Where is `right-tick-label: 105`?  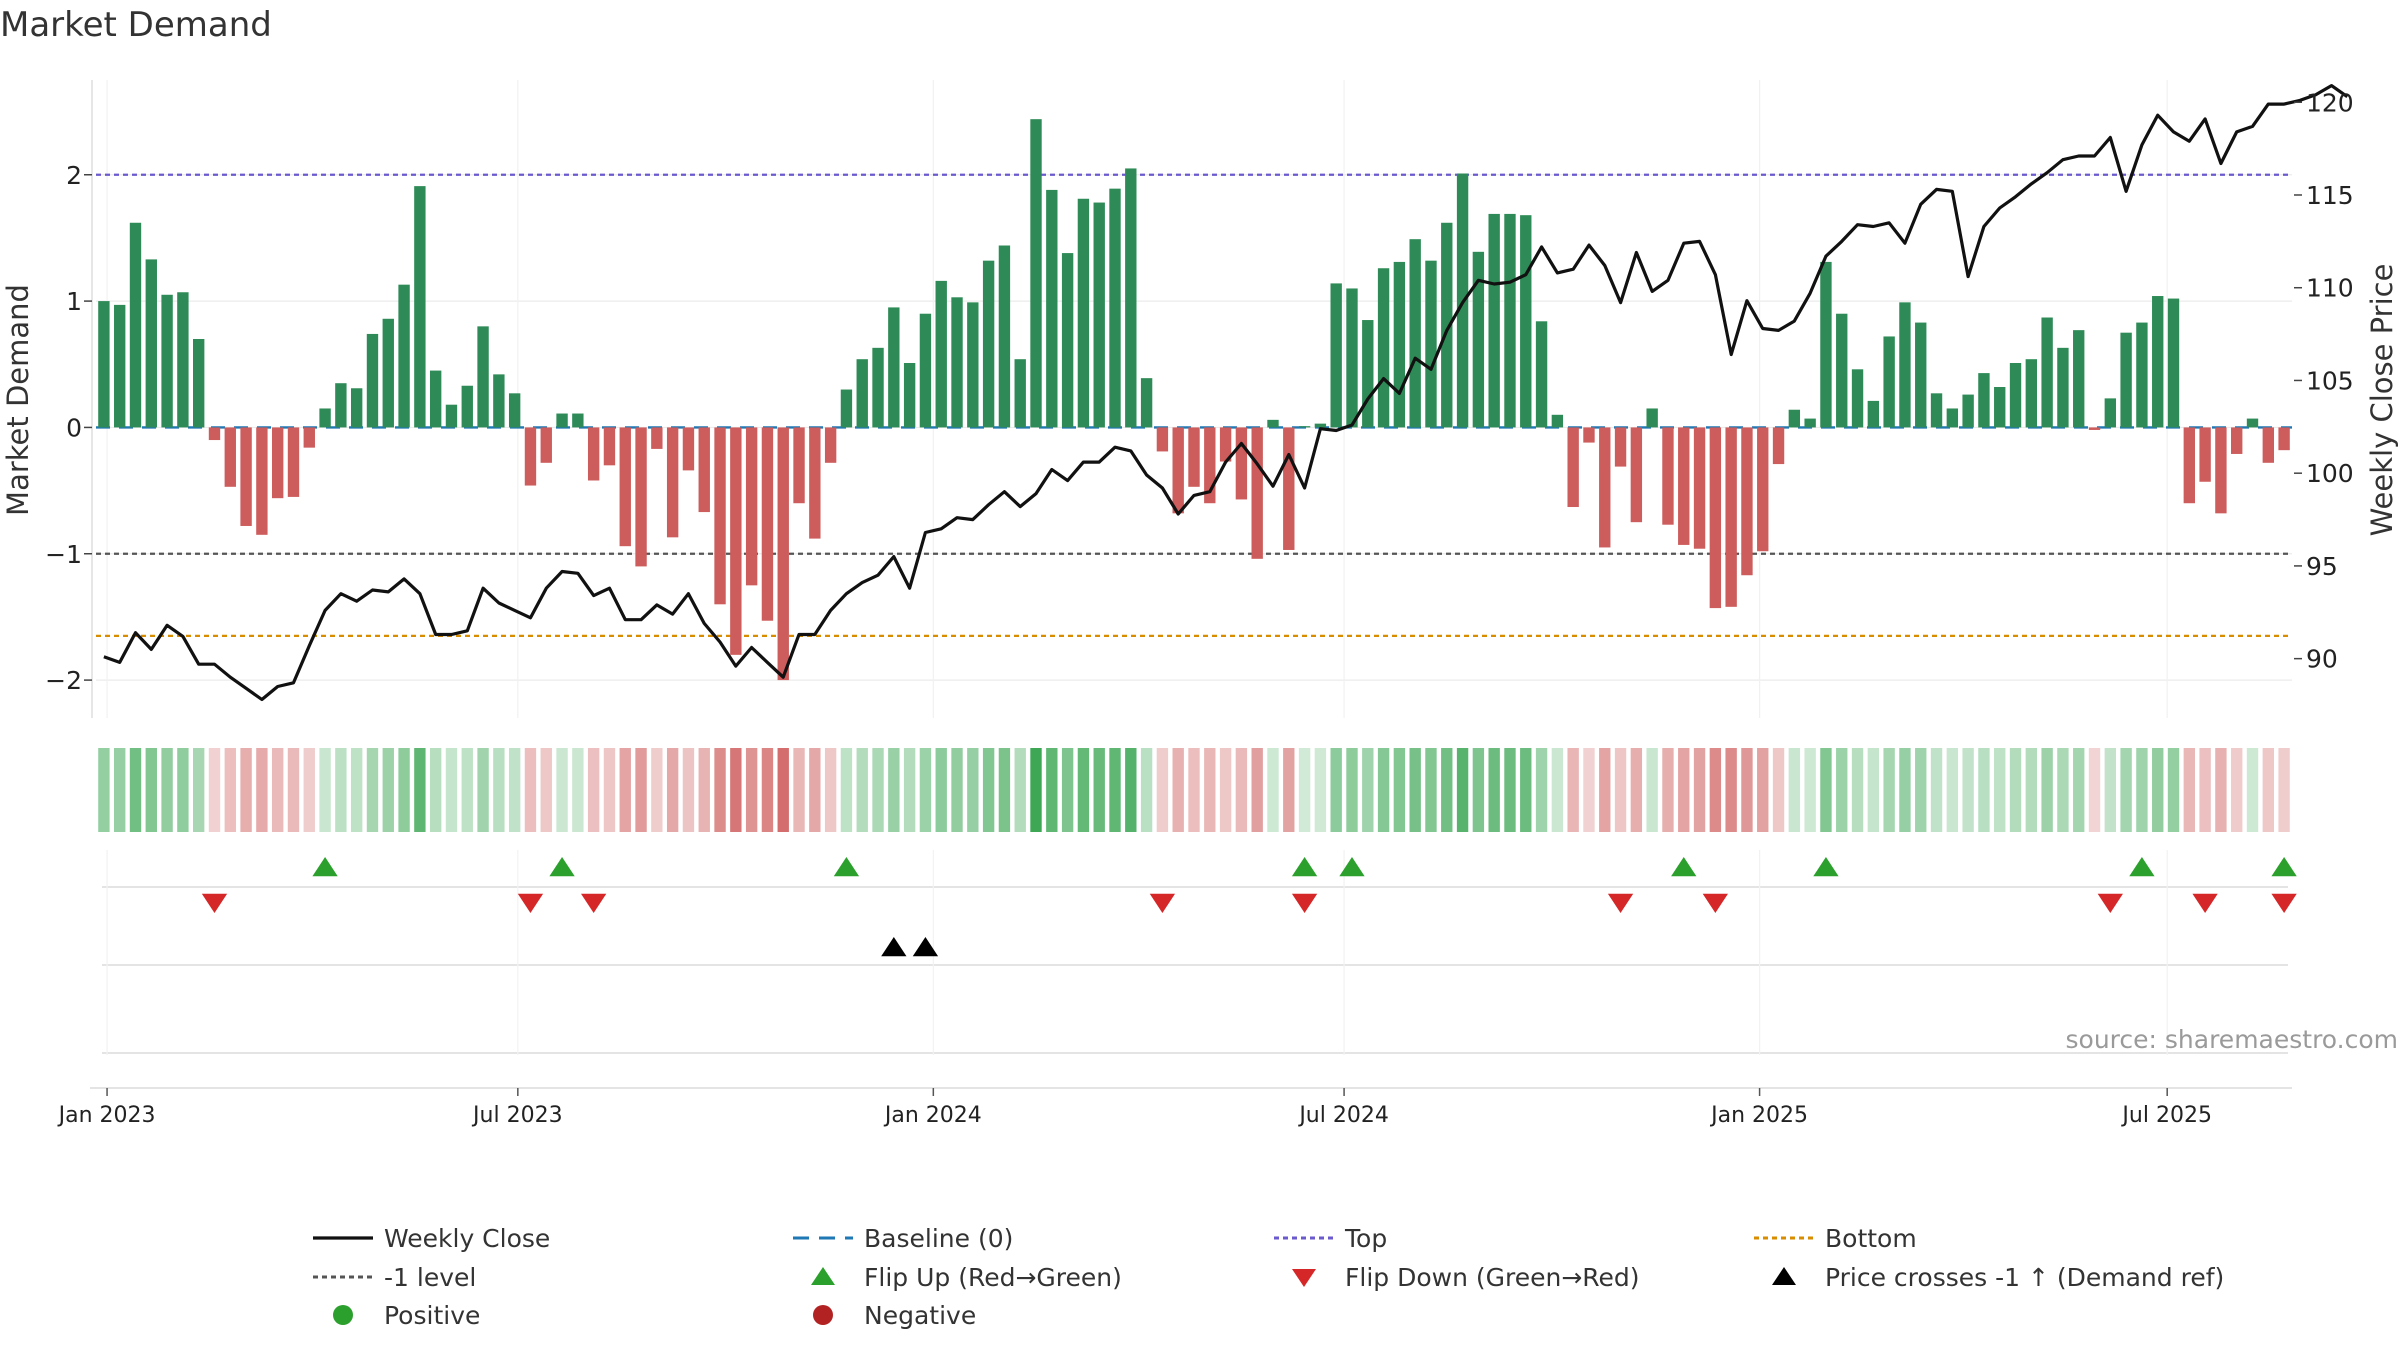
right-tick-label: 105 is located at coordinates (2330, 380).